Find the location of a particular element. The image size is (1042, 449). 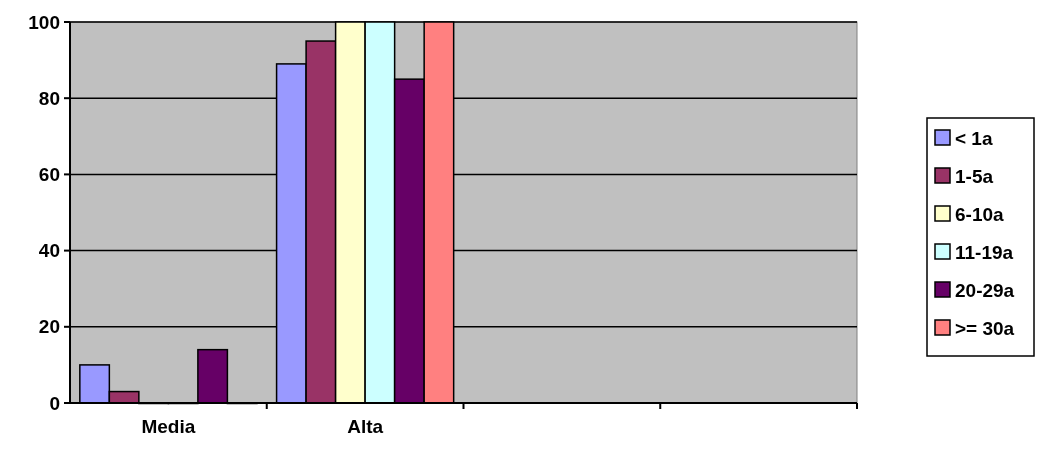

legend-label: 11-19a is located at coordinates (984, 252).